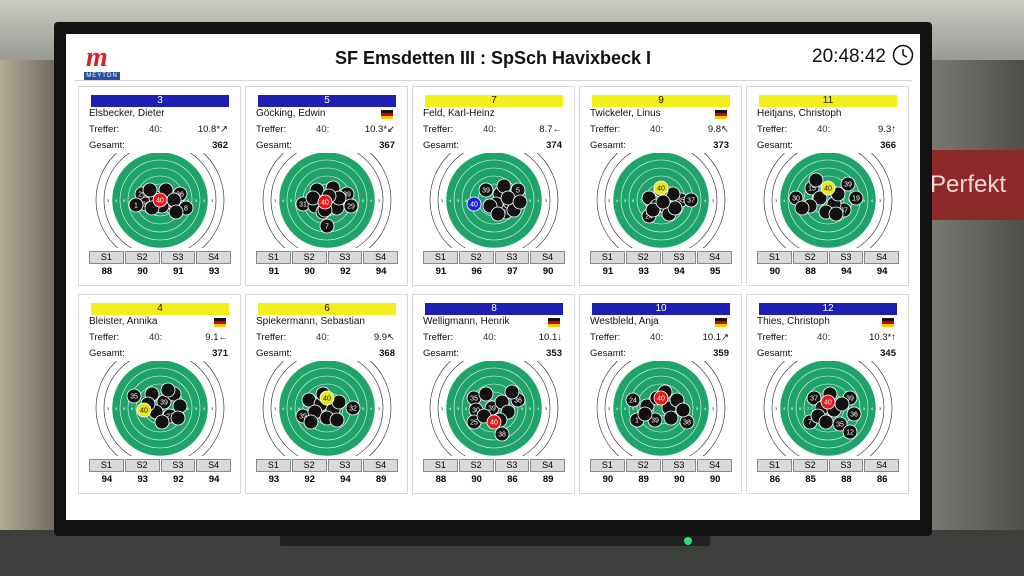 The height and width of the screenshot is (576, 1024). Describe the element at coordinates (721, 353) in the screenshot. I see `gesamt-value: 359` at that location.